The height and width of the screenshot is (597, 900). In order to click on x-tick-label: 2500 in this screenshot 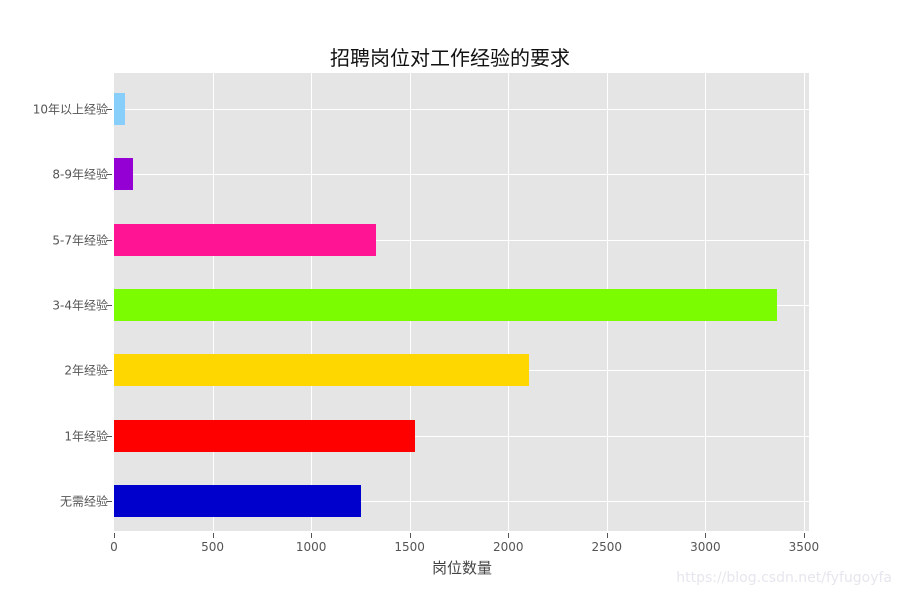, I will do `click(607, 547)`.